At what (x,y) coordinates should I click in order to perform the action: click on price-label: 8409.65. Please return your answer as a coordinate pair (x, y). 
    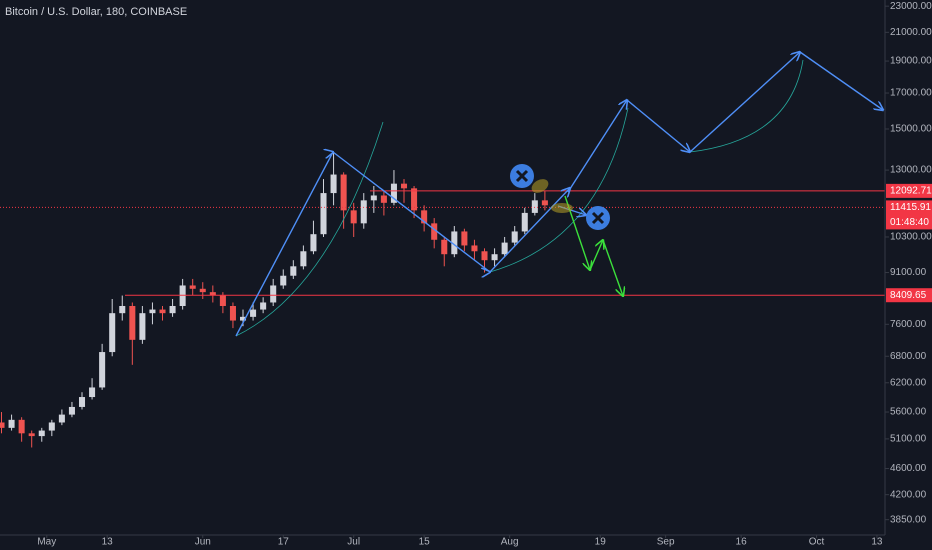
    Looking at the image, I should click on (908, 295).